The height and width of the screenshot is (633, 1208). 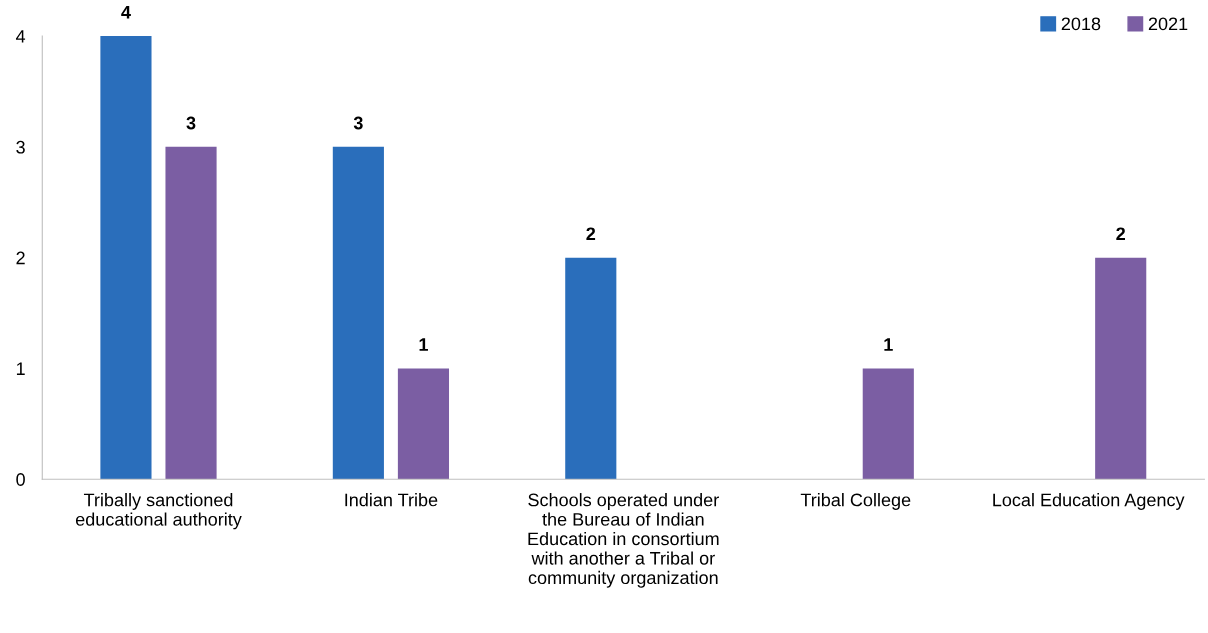 What do you see at coordinates (391, 500) in the screenshot?
I see `x-tick-label: Indian Tribe` at bounding box center [391, 500].